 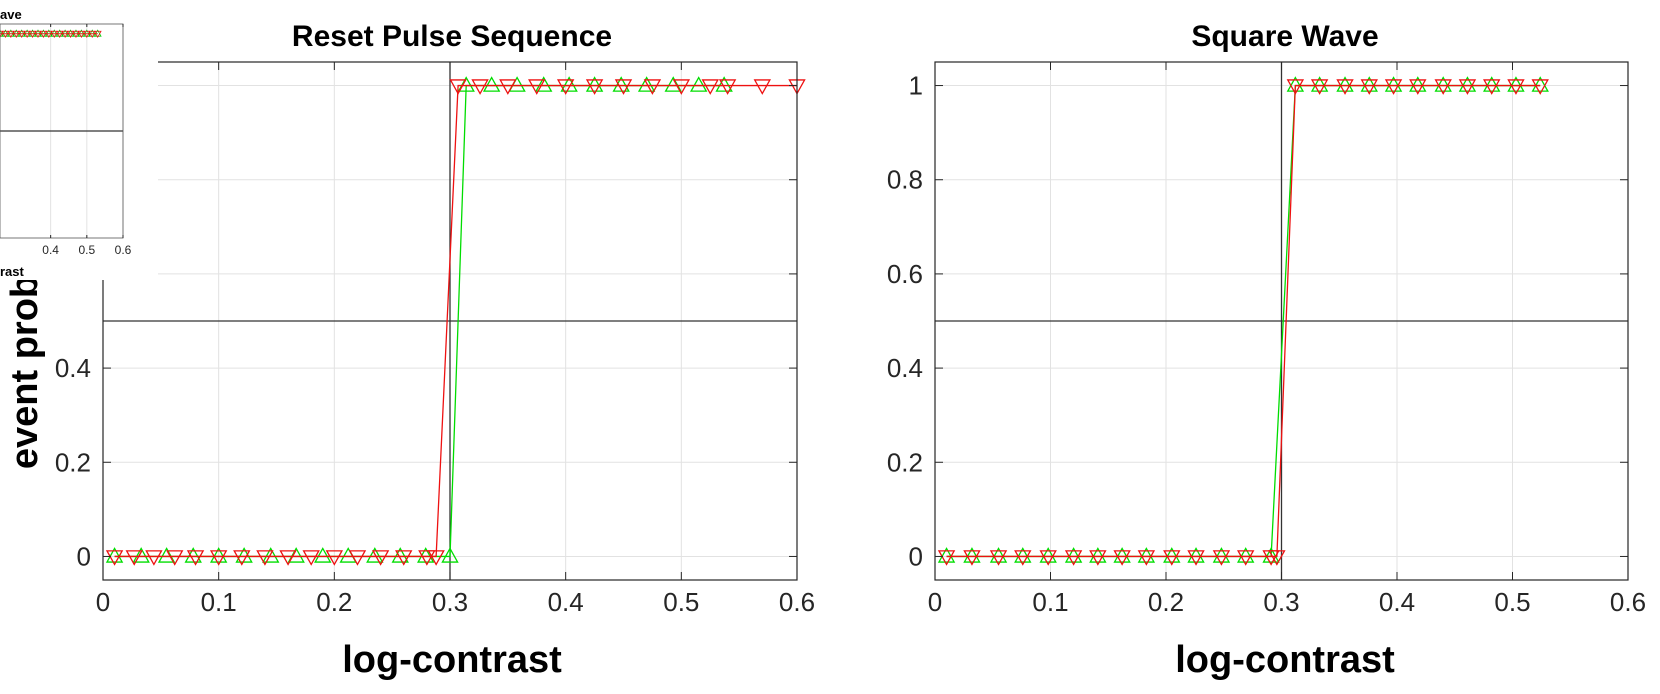 I want to click on x-tick-label: 0.1, so click(x=219, y=602).